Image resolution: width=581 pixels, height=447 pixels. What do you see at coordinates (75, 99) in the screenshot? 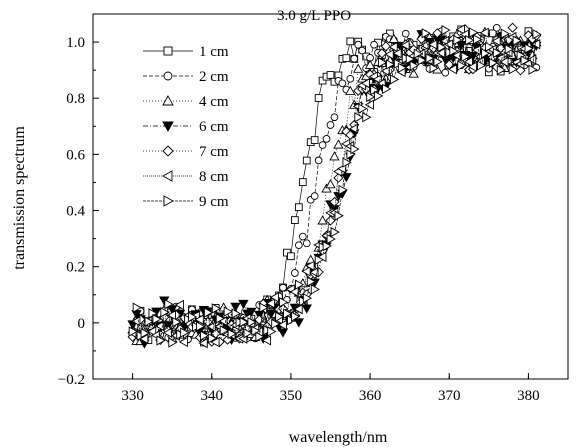
I see `y-tick-label: 0.8` at bounding box center [75, 99].